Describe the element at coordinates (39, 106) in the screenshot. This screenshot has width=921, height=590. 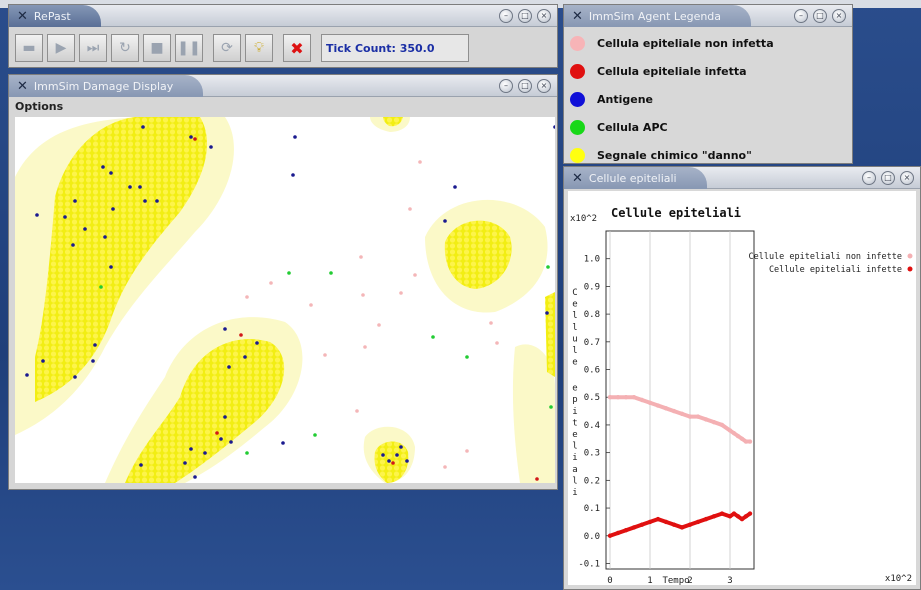
I see `options-menu: Options` at that location.